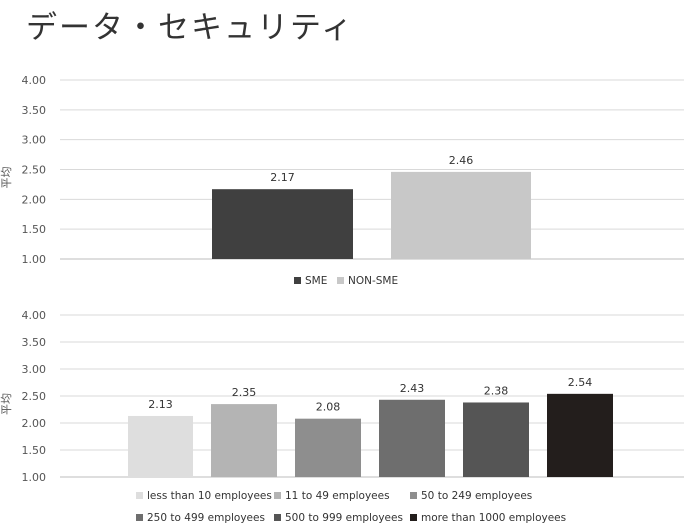 The width and height of the screenshot is (688, 529). I want to click on data-label: 2.43, so click(412, 388).